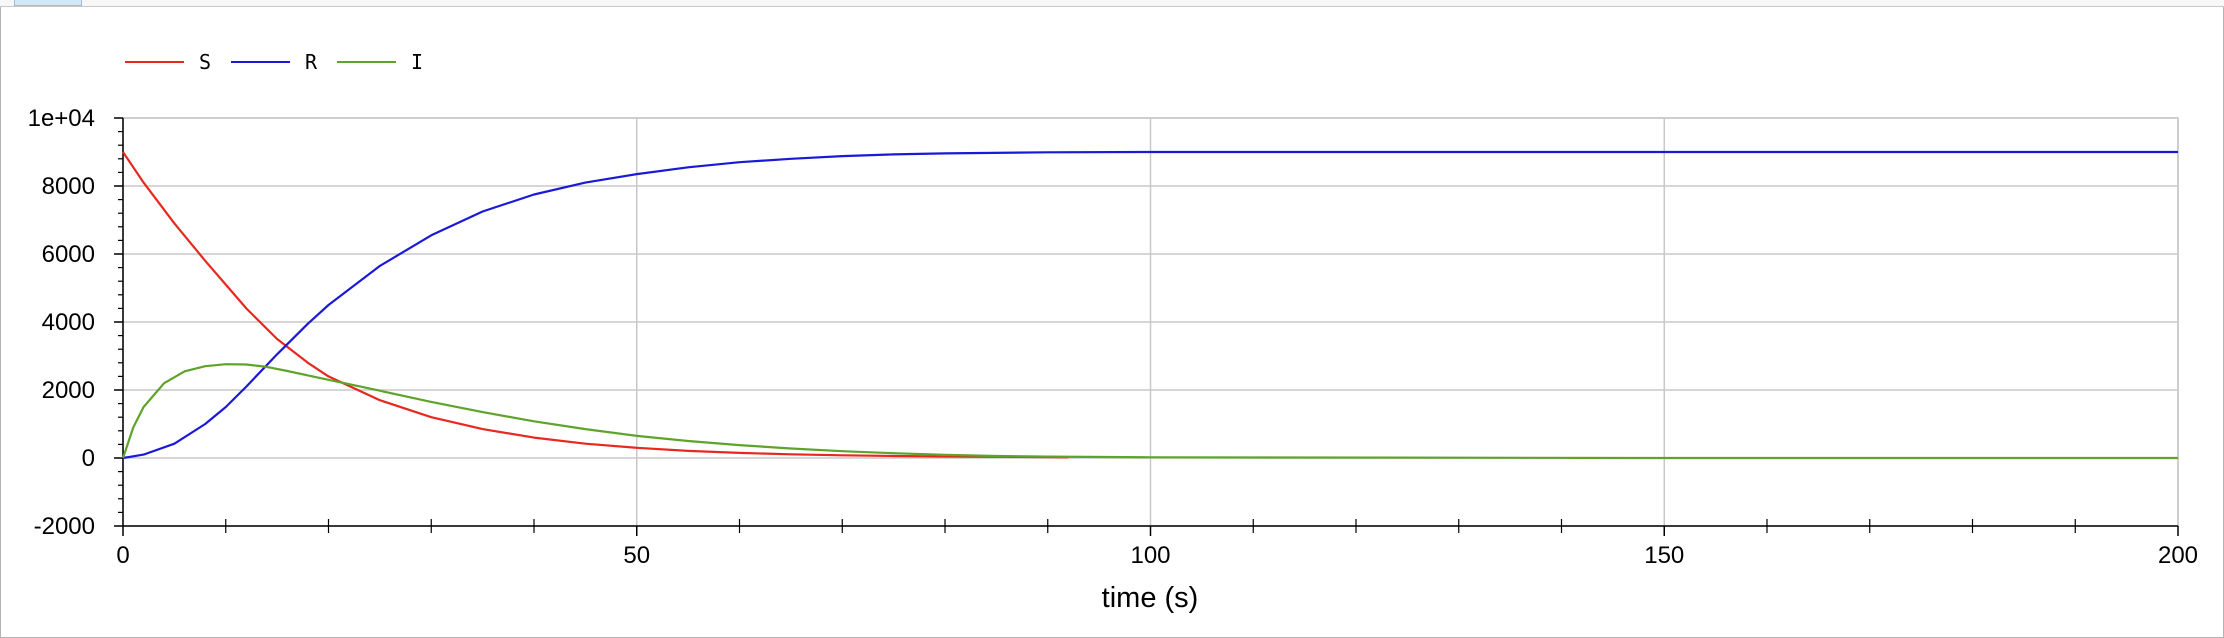  What do you see at coordinates (2178, 555) in the screenshot?
I see `x-tick-label: 200` at bounding box center [2178, 555].